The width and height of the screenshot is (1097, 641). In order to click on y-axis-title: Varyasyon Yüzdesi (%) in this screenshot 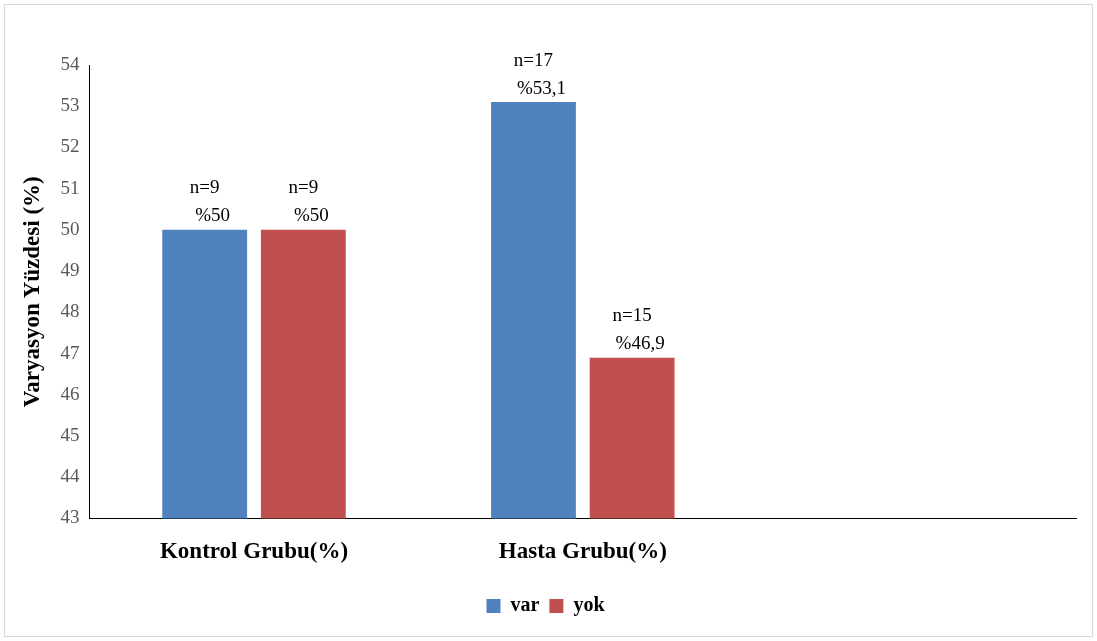, I will do `click(31, 292)`.